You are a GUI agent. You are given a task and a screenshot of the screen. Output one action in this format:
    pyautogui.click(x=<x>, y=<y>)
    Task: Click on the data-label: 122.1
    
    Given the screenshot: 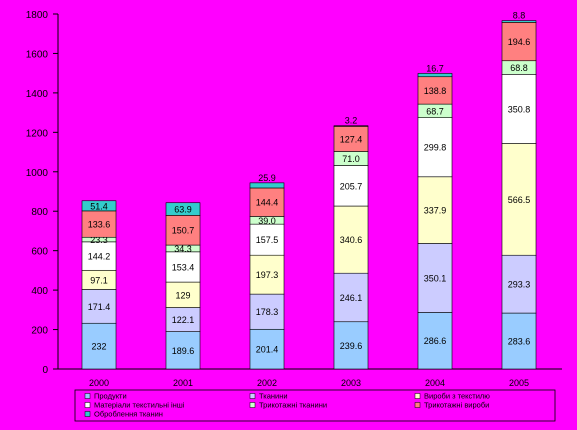 What is the action you would take?
    pyautogui.click(x=183, y=320)
    